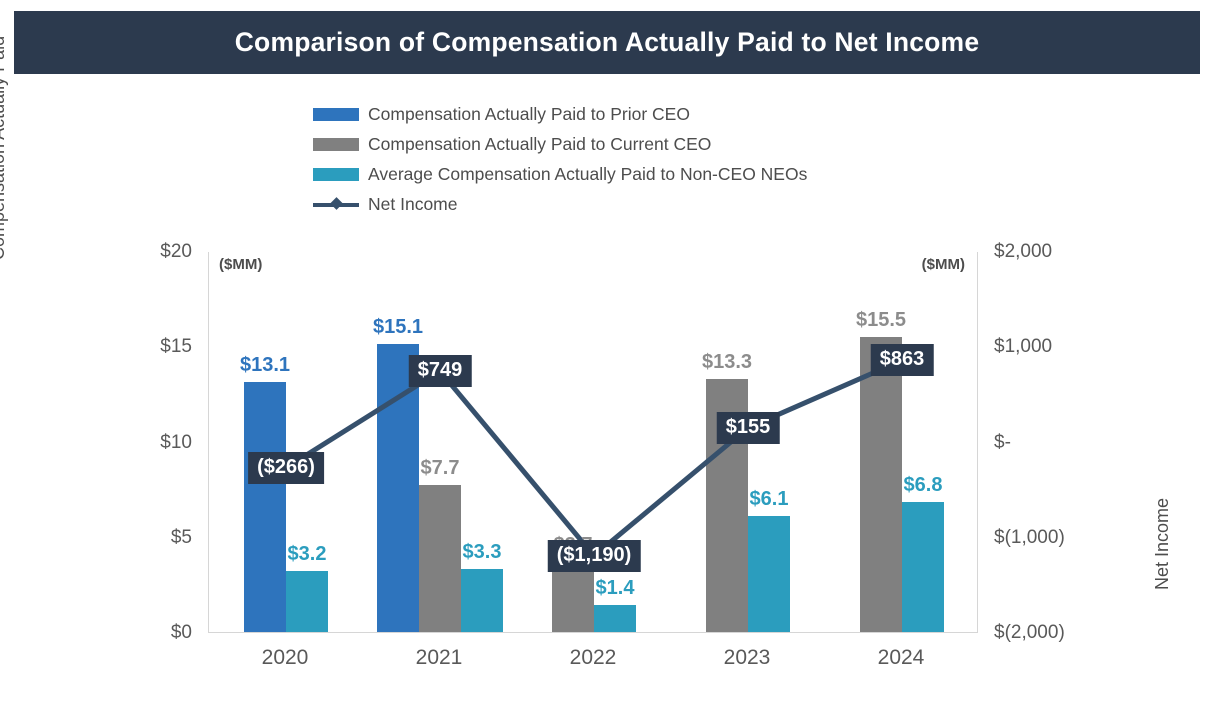 The image size is (1214, 714). Describe the element at coordinates (1023, 251) in the screenshot. I see `right-tick-0: $2,000` at that location.